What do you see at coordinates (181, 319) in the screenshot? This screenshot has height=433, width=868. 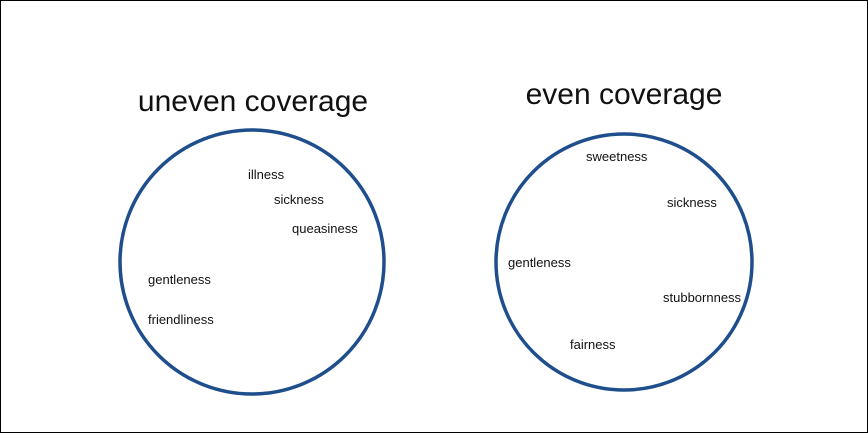 I see `word-friendliness: friendliness` at bounding box center [181, 319].